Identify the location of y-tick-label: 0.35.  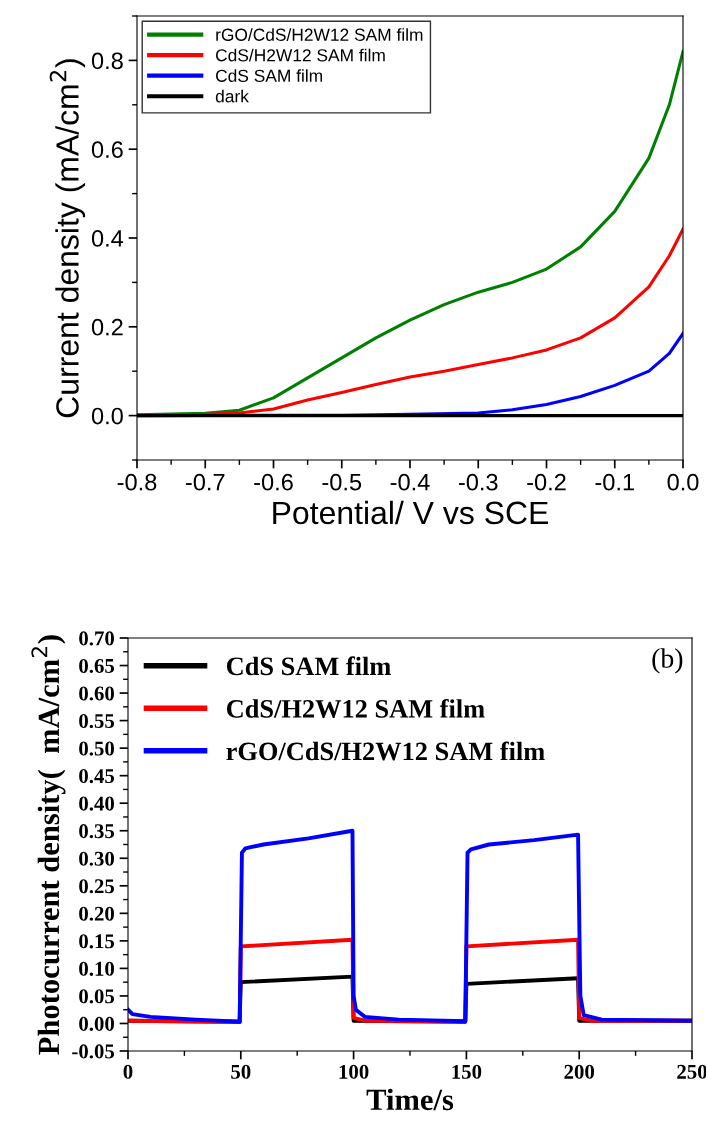
(97, 831).